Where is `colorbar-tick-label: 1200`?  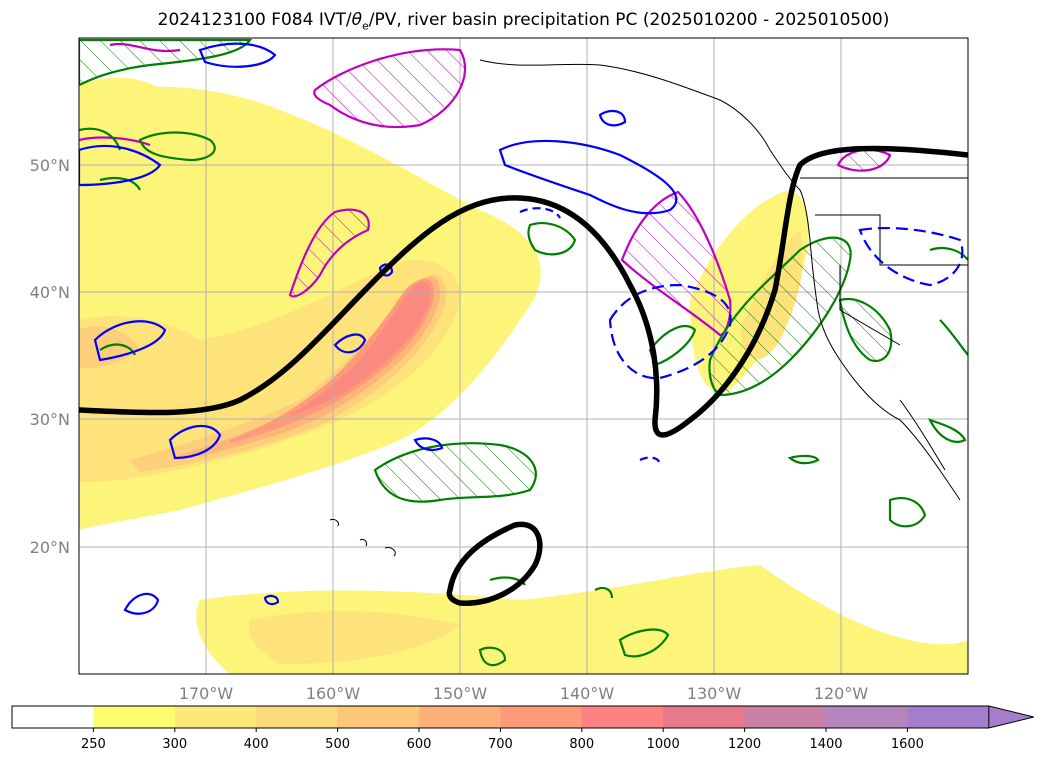
colorbar-tick-label: 1200 is located at coordinates (744, 744).